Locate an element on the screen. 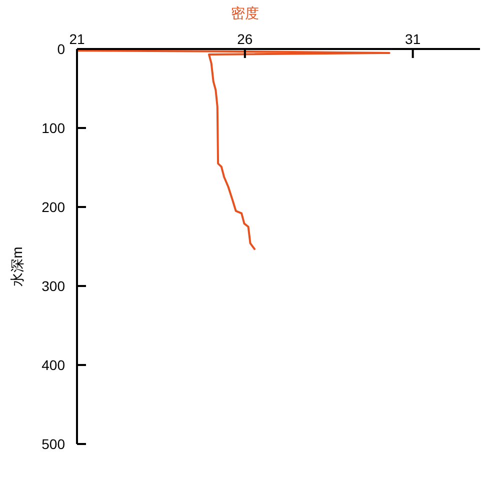 The height and width of the screenshot is (500, 500). y-tick-label: 200 is located at coordinates (54, 207).